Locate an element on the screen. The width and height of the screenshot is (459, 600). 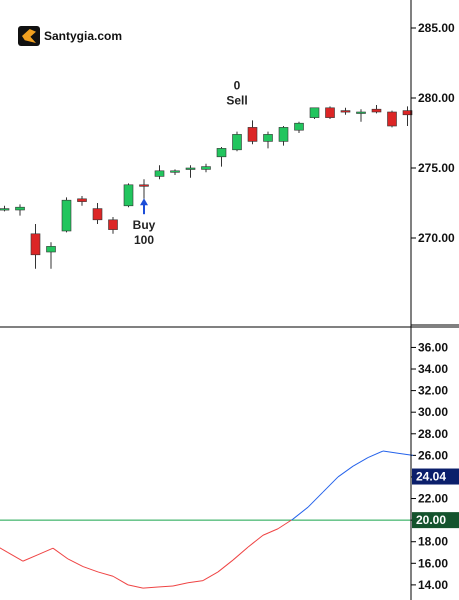
current-value-box is located at coordinates (435, 476).